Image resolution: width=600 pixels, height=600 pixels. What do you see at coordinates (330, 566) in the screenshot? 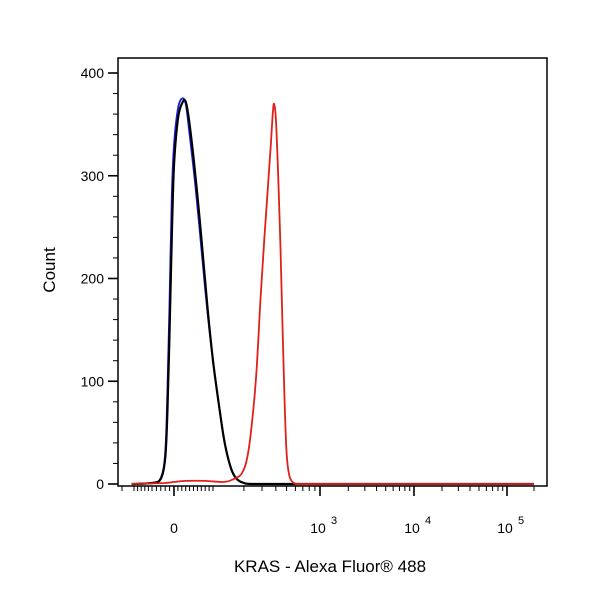
I see `x-axis-title: KRAS - Alexa Fluor® 488` at bounding box center [330, 566].